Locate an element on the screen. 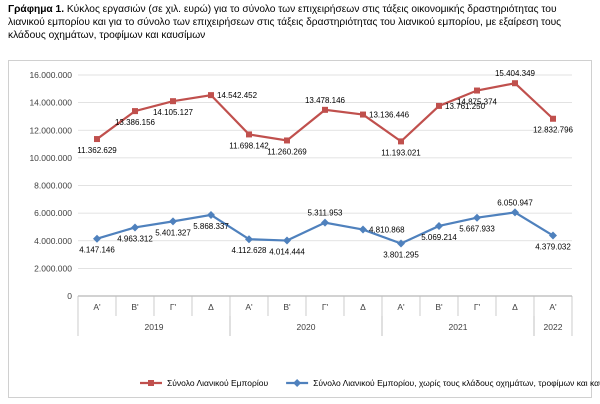  data-label: 13.386.156 is located at coordinates (135, 122).